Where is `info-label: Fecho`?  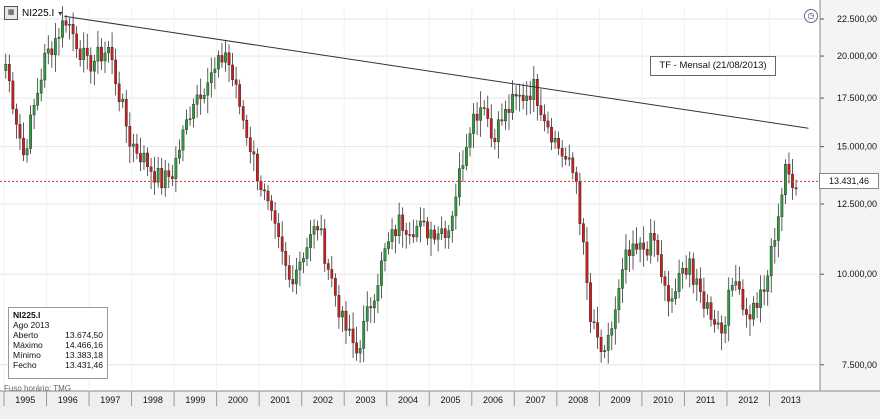 info-label: Fecho is located at coordinates (25, 365).